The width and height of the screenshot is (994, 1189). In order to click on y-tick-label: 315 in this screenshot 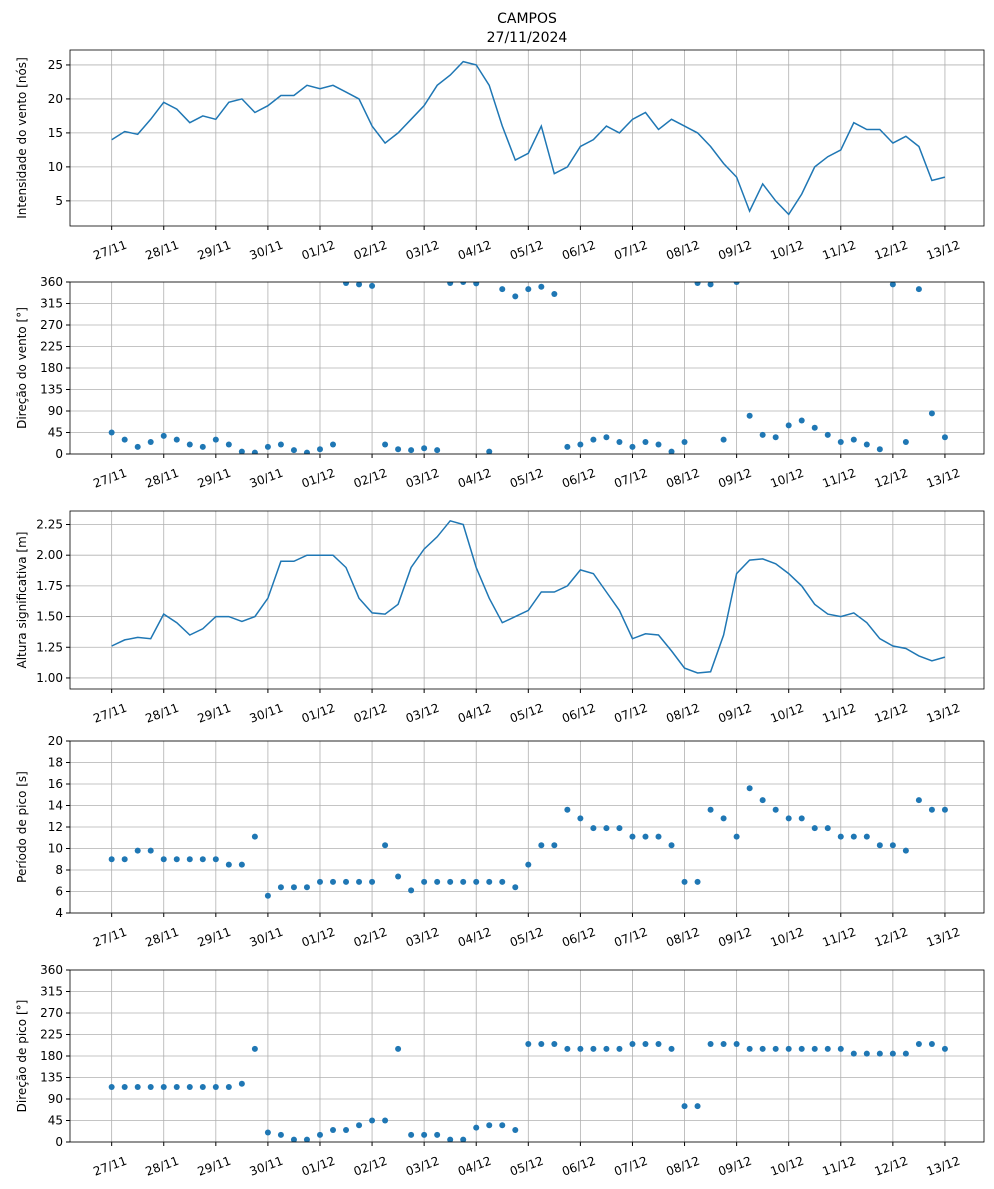, I will do `click(51, 992)`.